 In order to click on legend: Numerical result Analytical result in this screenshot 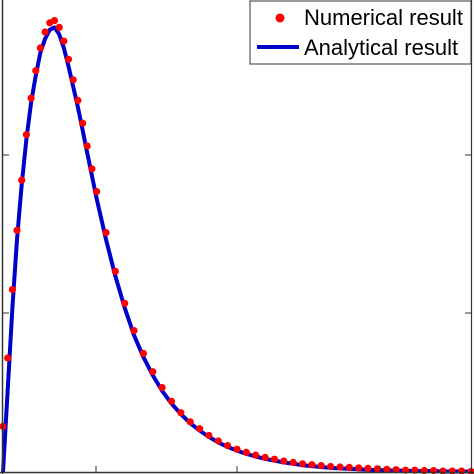, I will do `click(360, 32)`.